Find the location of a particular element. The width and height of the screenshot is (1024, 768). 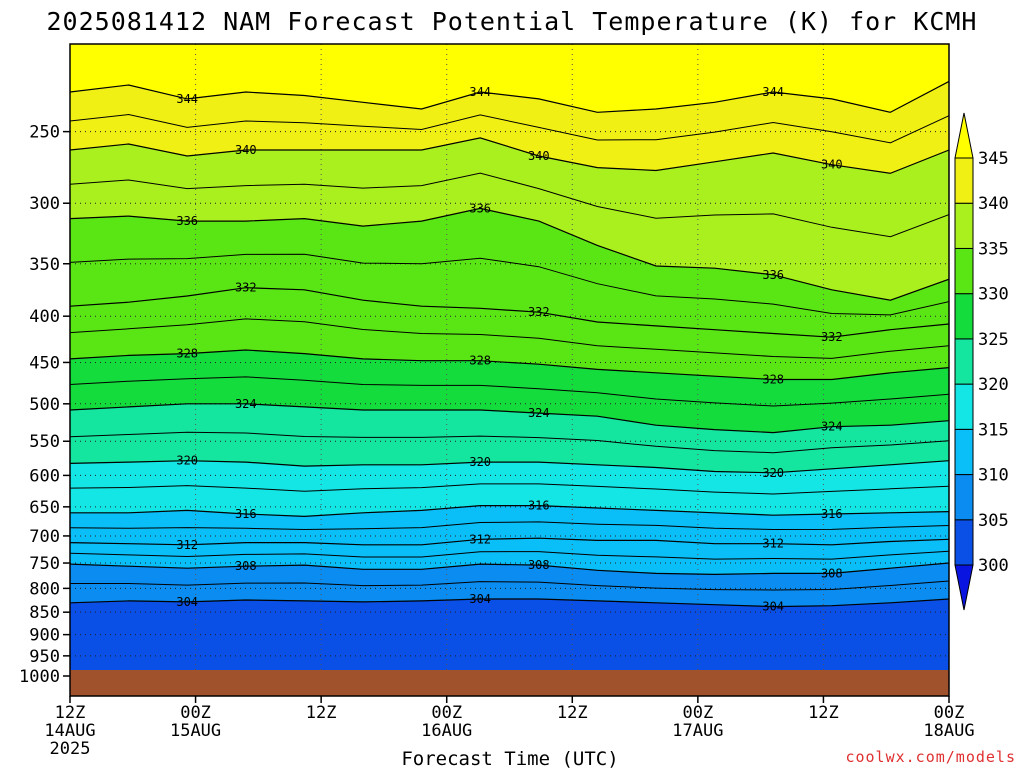

y-tick-label: 700 is located at coordinates (44, 537).